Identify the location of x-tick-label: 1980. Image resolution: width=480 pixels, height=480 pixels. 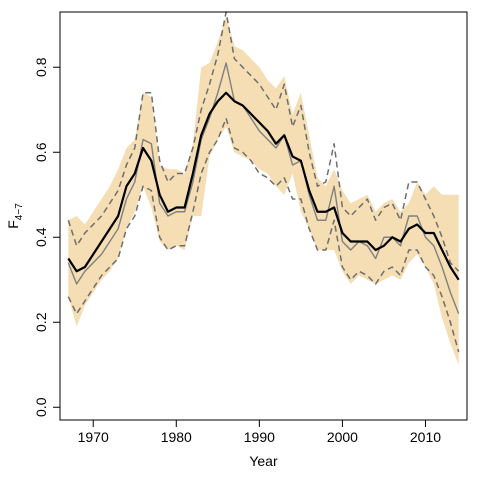
(176, 437).